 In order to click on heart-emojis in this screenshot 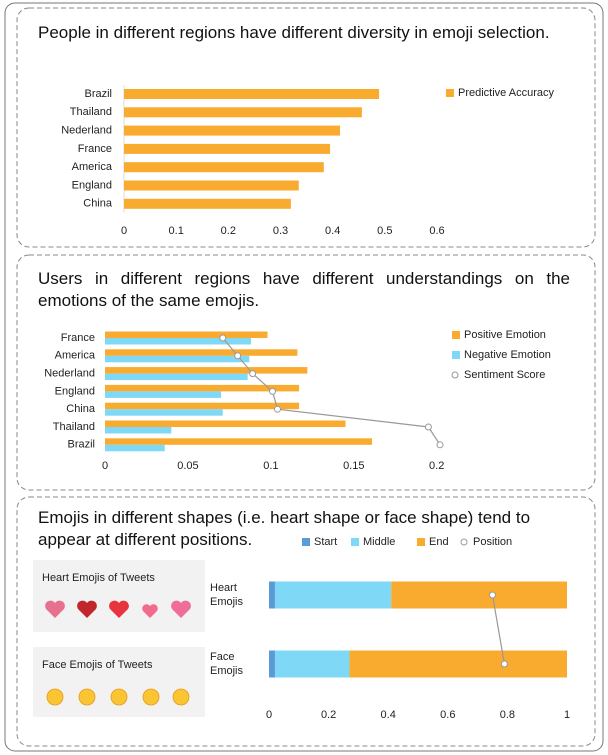, I will do `click(118, 609)`.